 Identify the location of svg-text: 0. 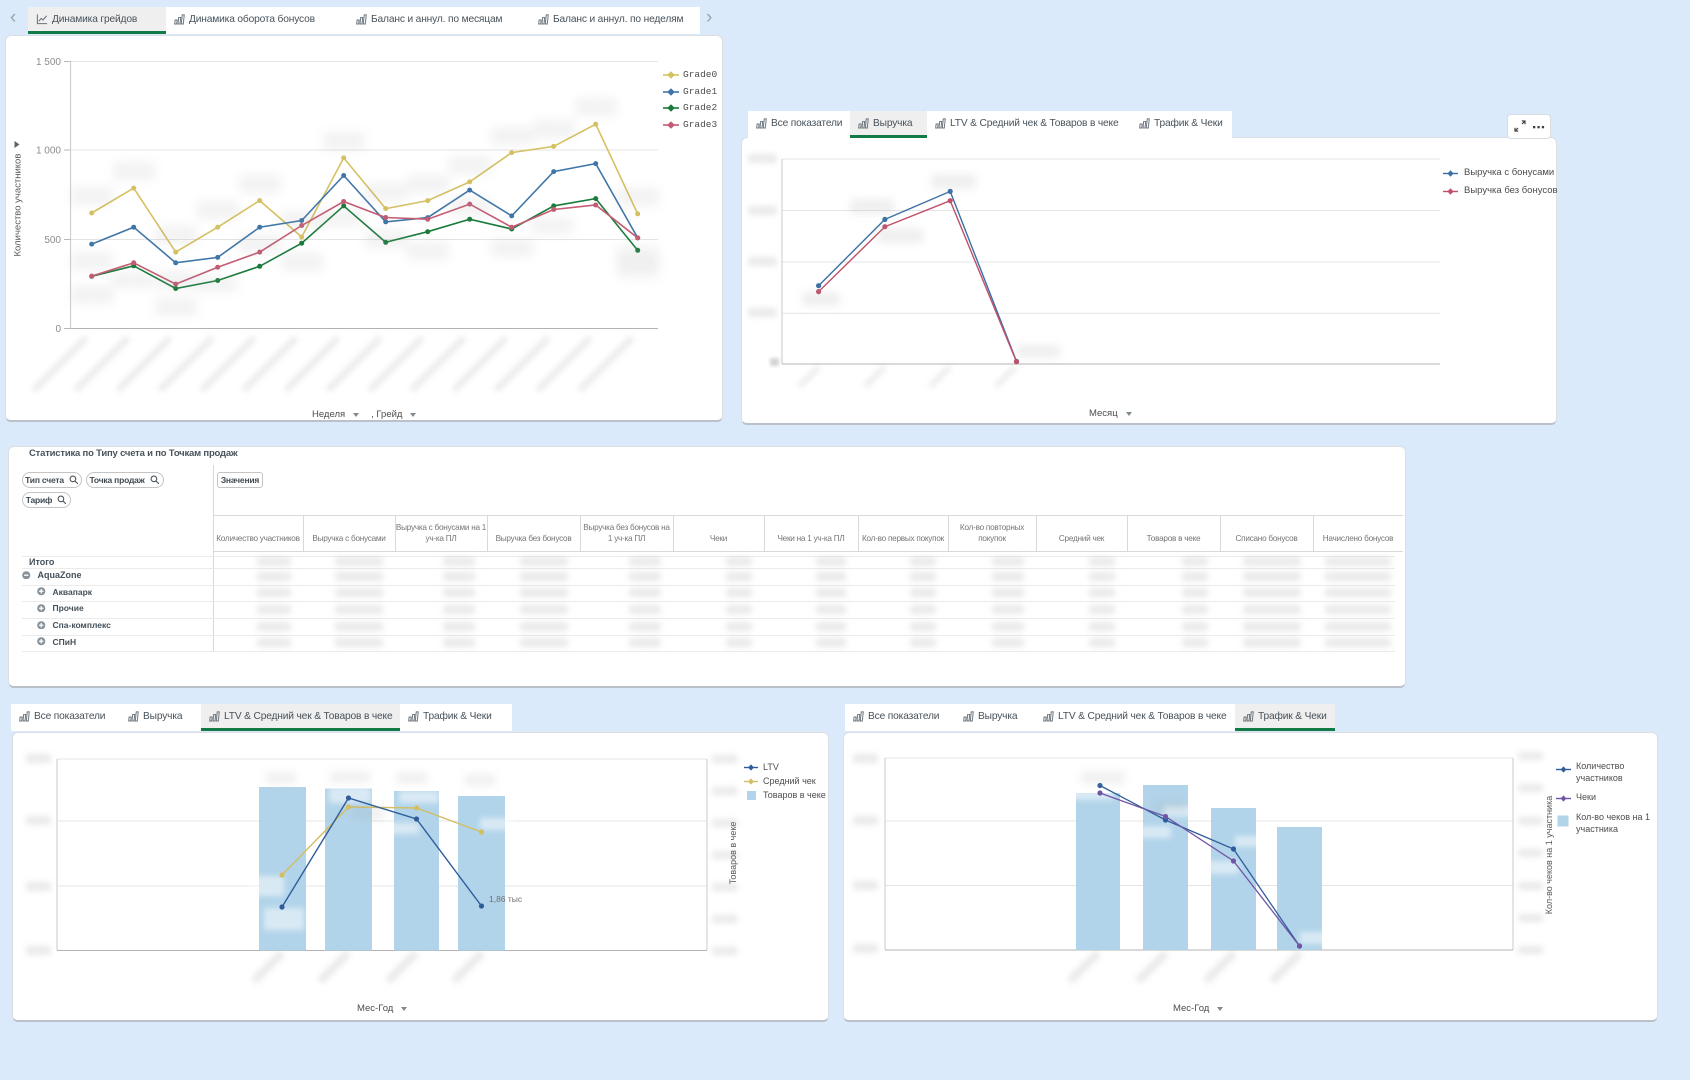
(58, 329).